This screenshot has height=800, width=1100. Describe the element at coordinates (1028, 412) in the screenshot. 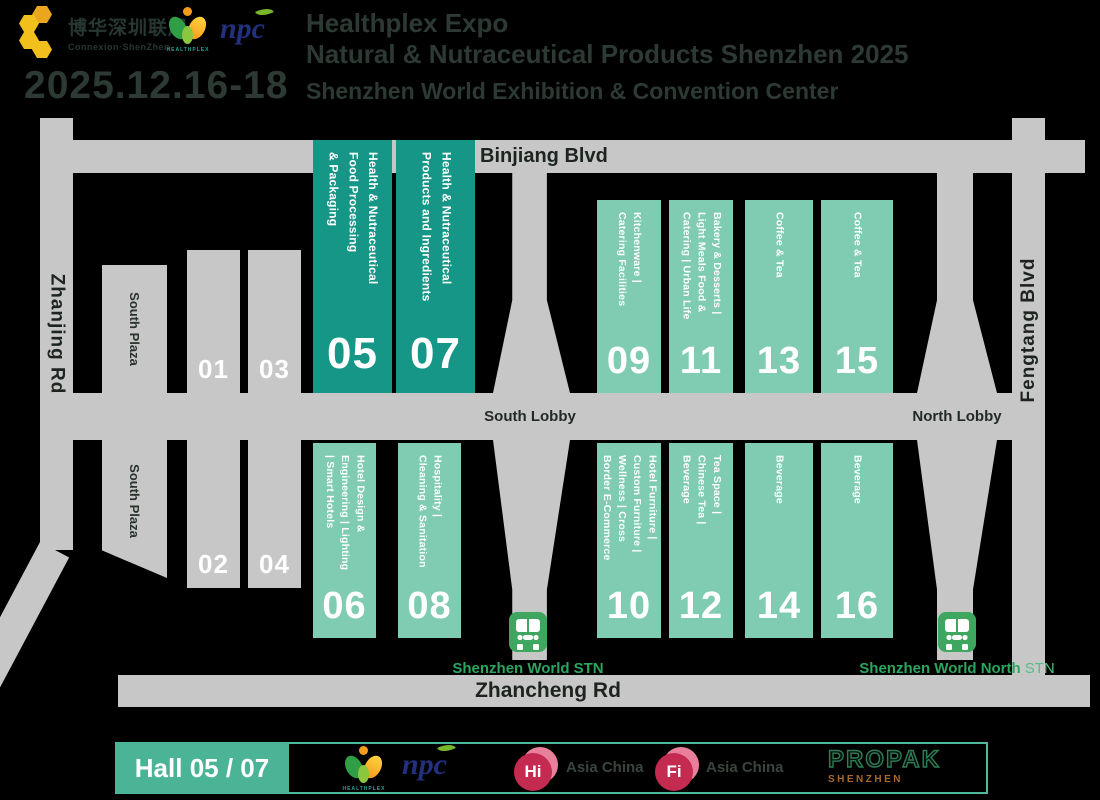

I see `road-fengtang-blvd: Fengtang Blvd` at that location.